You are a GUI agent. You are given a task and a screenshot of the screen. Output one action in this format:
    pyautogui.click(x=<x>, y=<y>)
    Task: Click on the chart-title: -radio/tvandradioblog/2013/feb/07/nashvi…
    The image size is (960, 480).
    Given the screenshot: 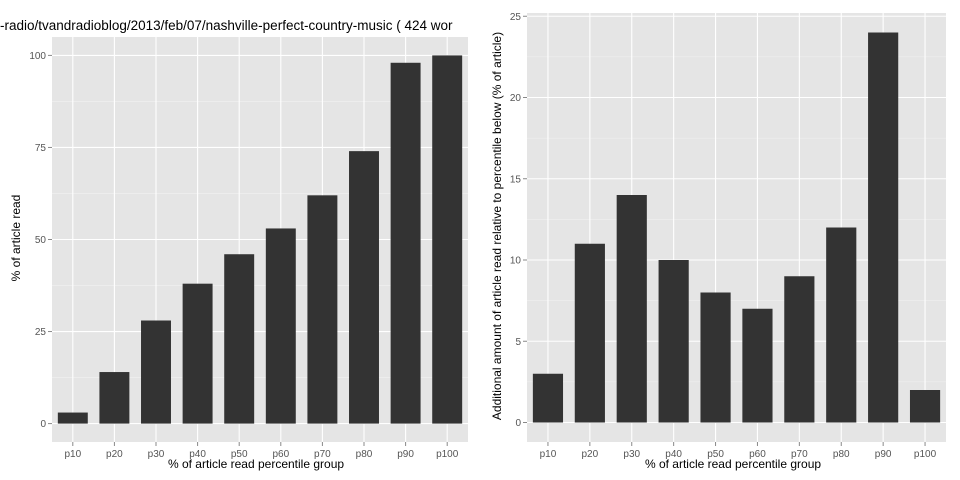 What is the action you would take?
    pyautogui.click(x=226, y=25)
    